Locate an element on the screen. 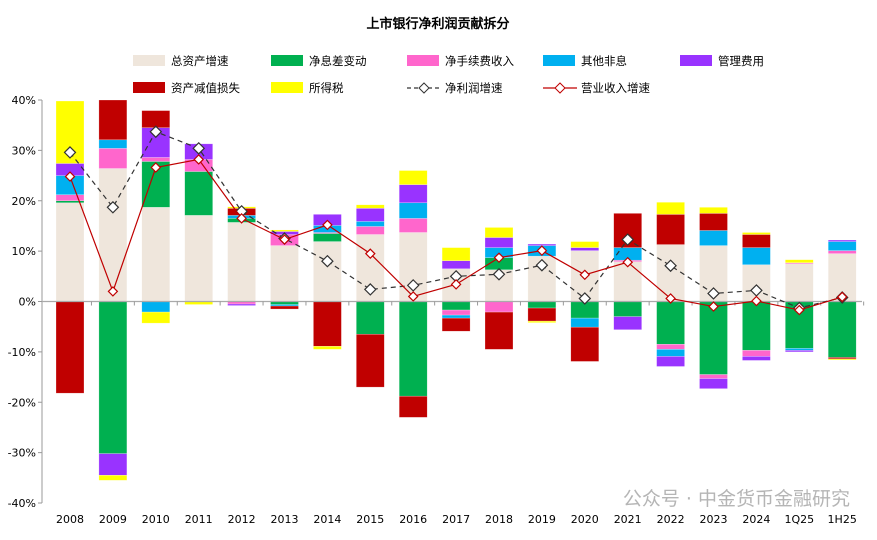 Image resolution: width=877 pixels, height=540 pixels. x-tick-label: 1H25 is located at coordinates (842, 519).